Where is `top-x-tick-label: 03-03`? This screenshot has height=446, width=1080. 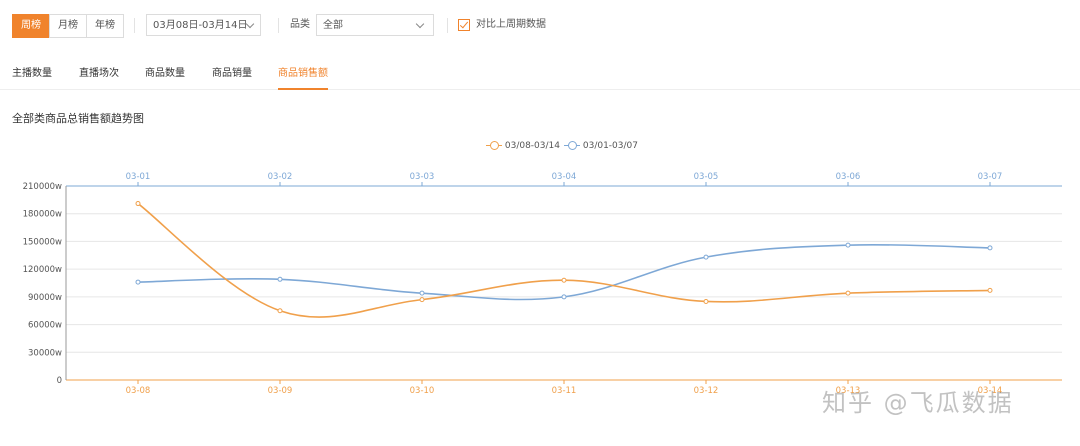 top-x-tick-label: 03-03 is located at coordinates (422, 177).